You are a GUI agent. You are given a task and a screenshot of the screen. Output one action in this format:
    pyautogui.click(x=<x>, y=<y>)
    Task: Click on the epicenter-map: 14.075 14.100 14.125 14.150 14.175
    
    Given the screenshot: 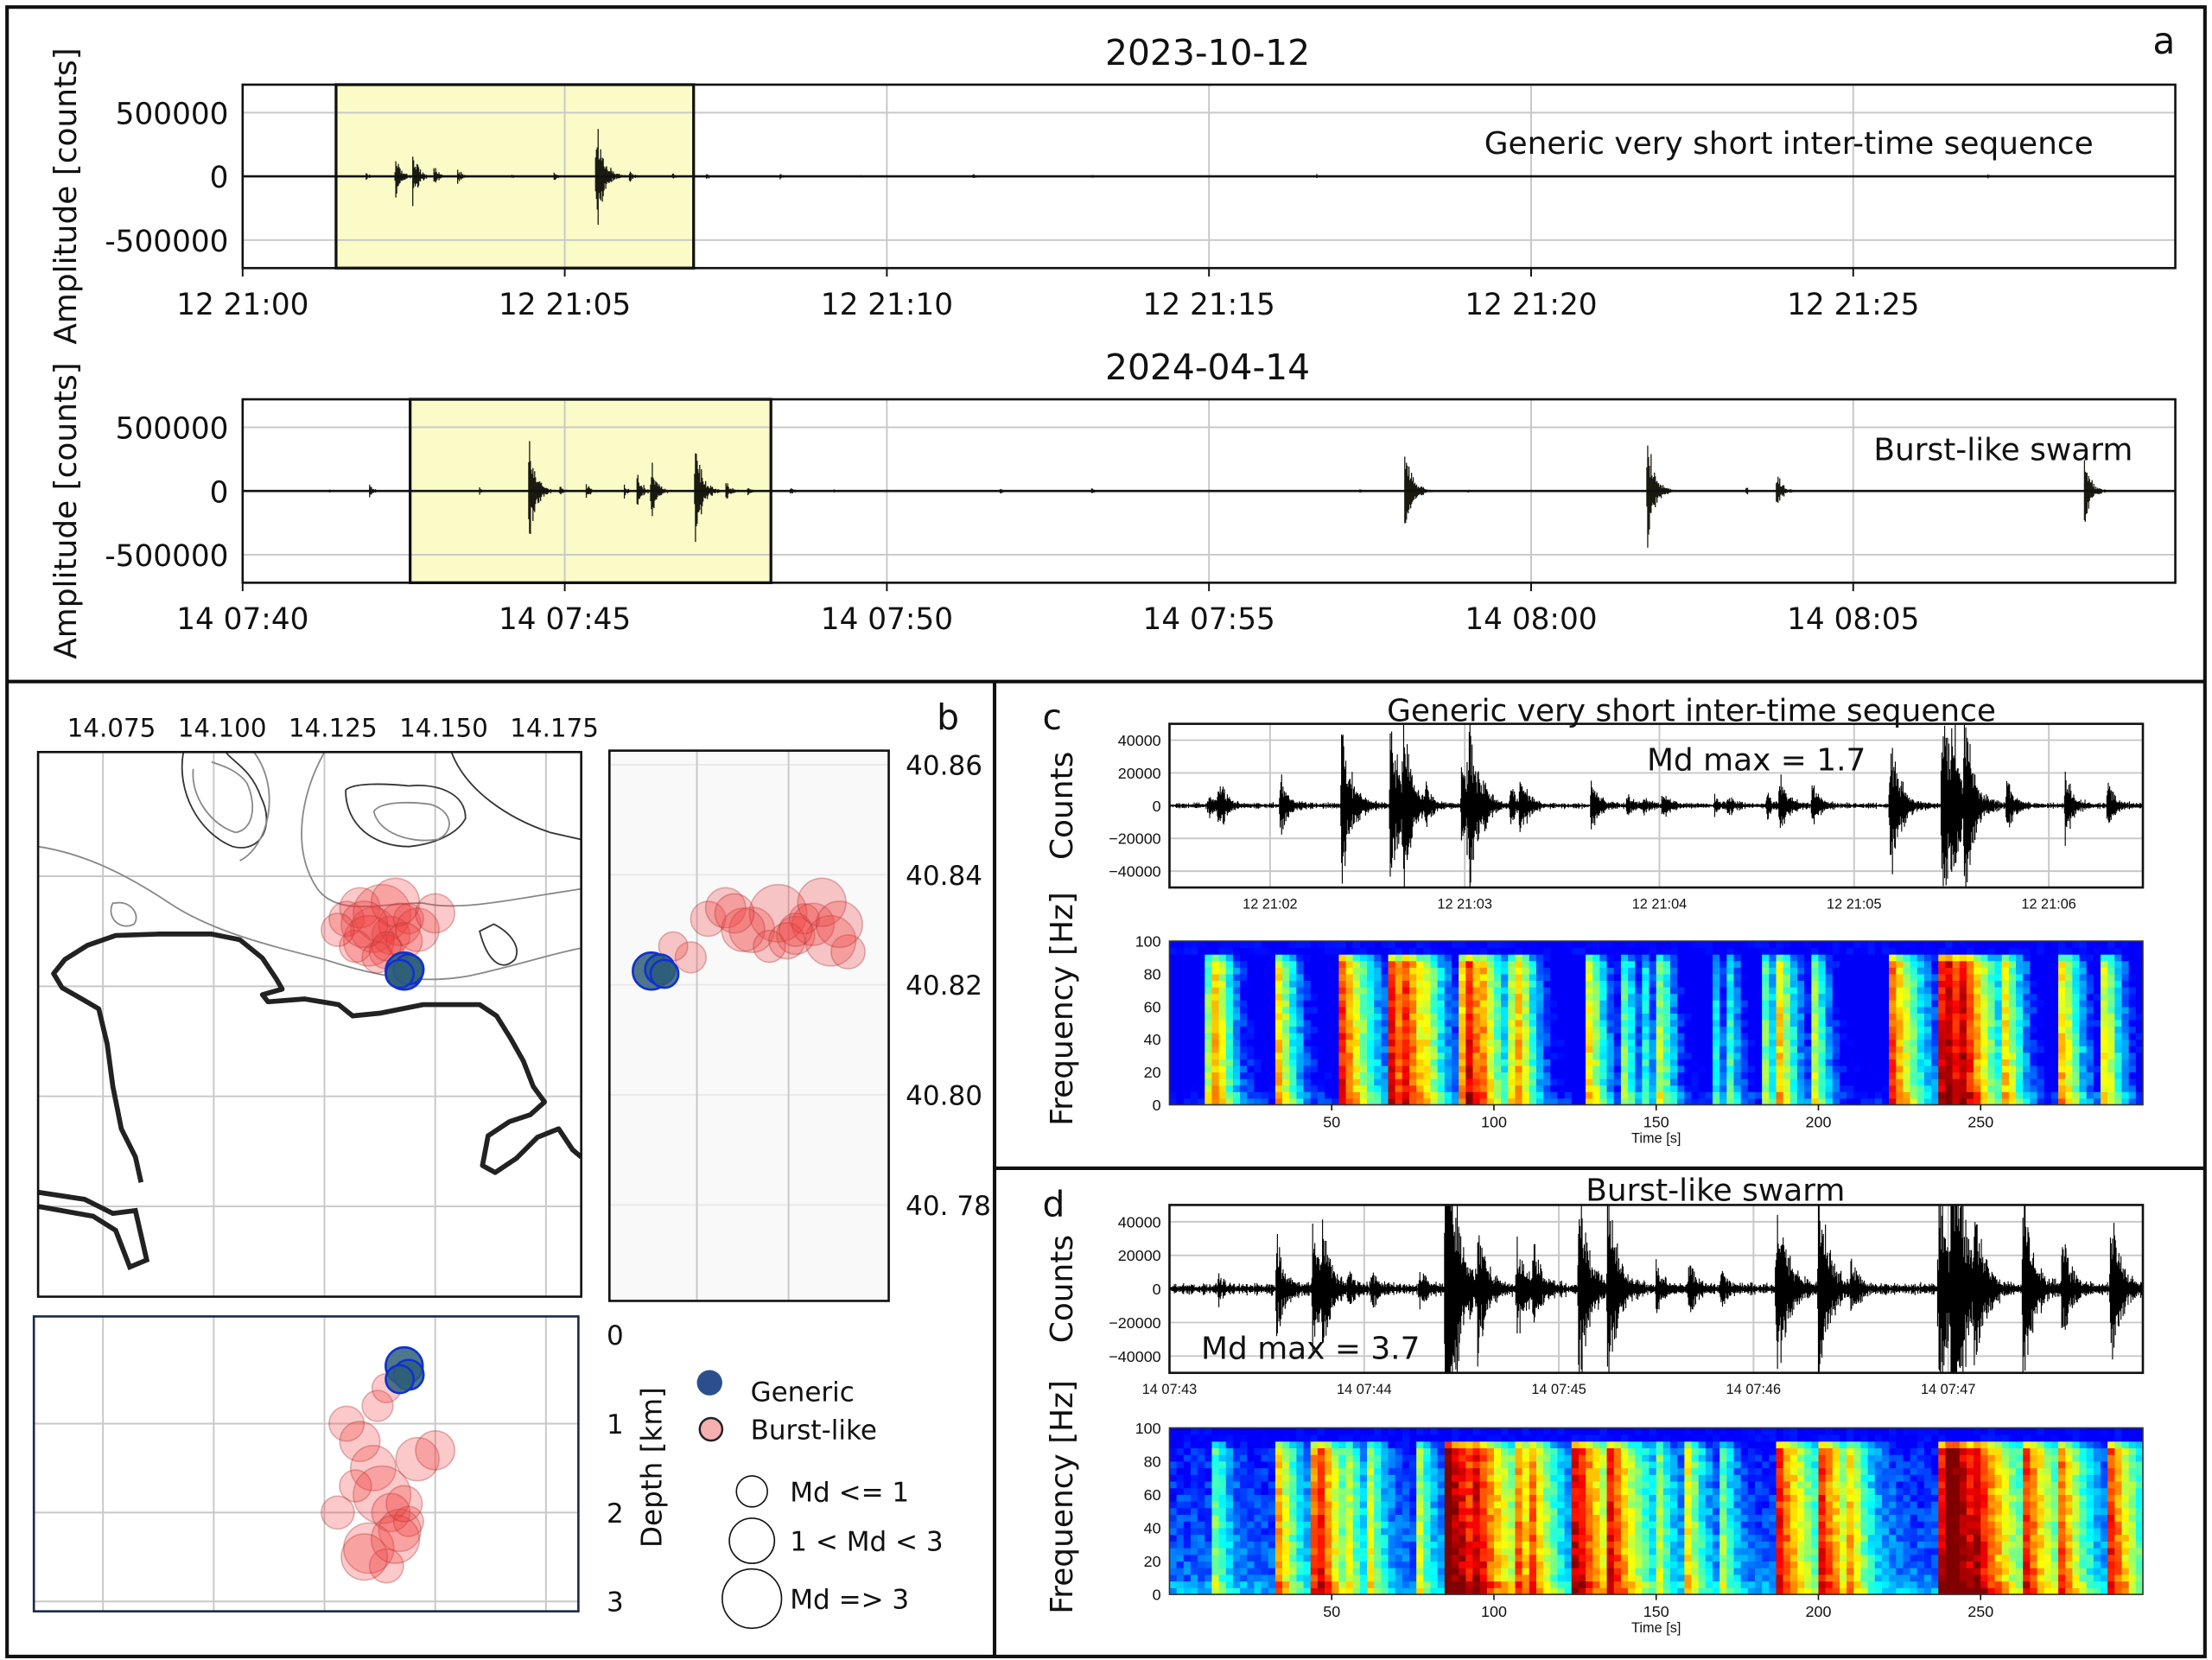 What is the action you would take?
    pyautogui.click(x=317, y=1005)
    